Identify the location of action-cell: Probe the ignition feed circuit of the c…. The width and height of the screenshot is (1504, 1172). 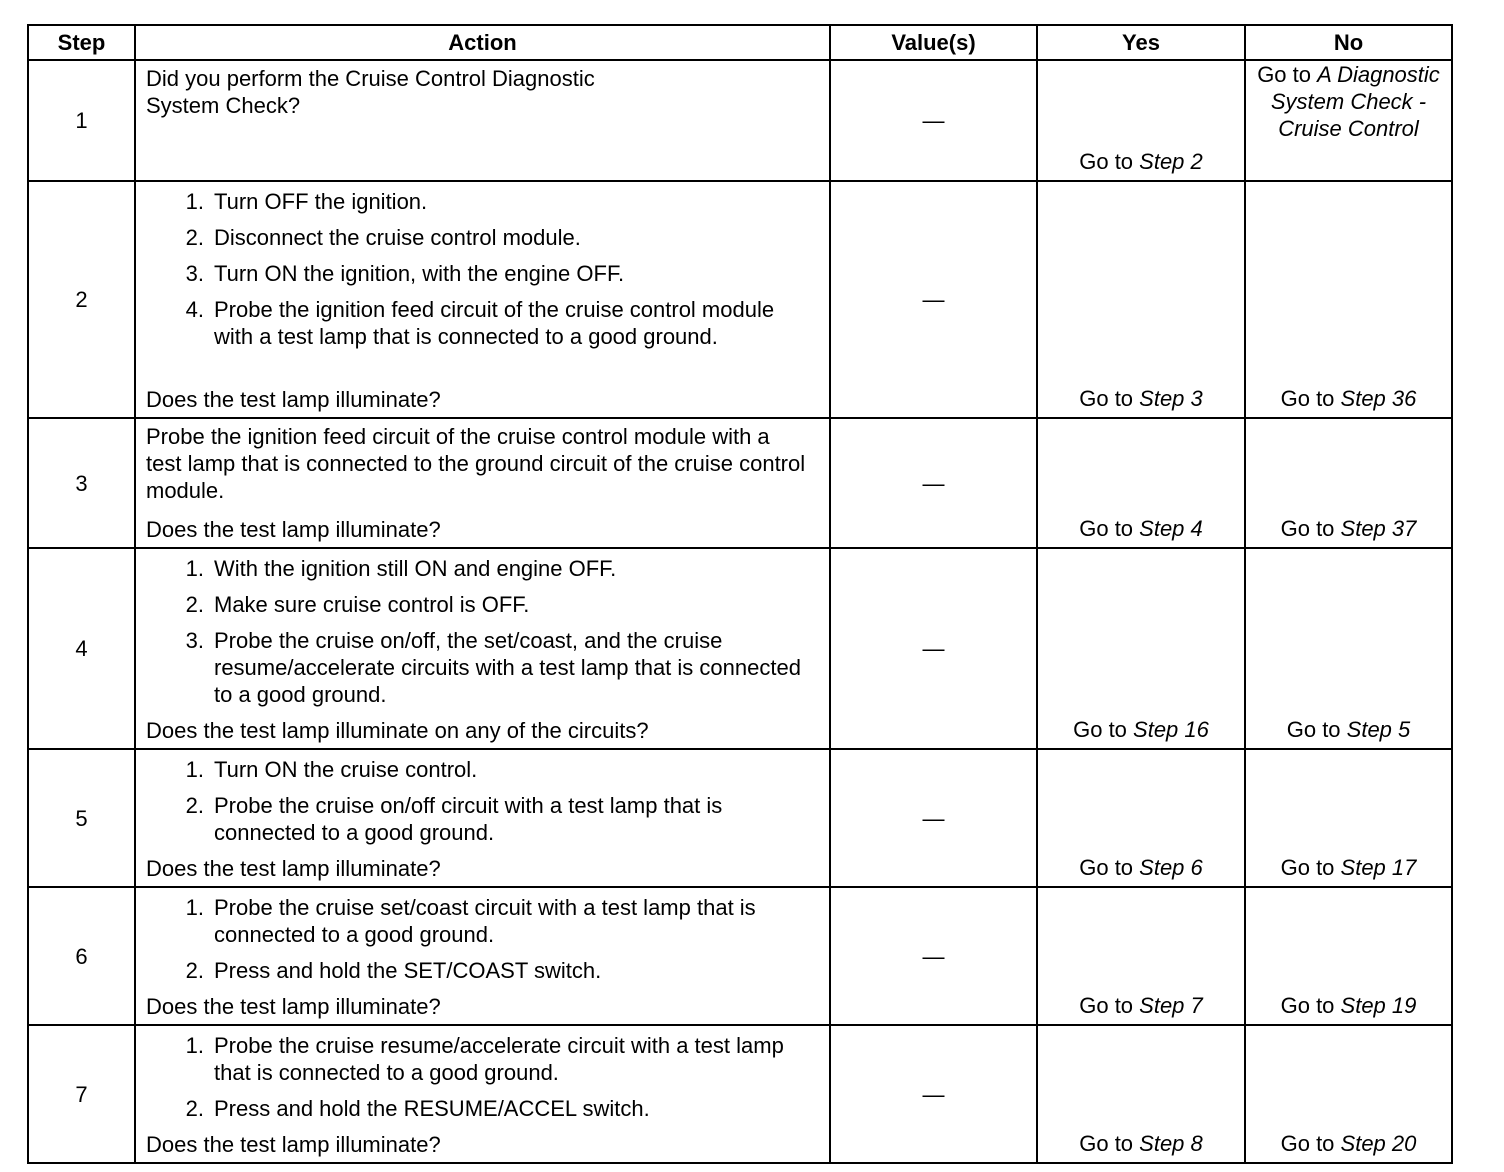
(482, 483).